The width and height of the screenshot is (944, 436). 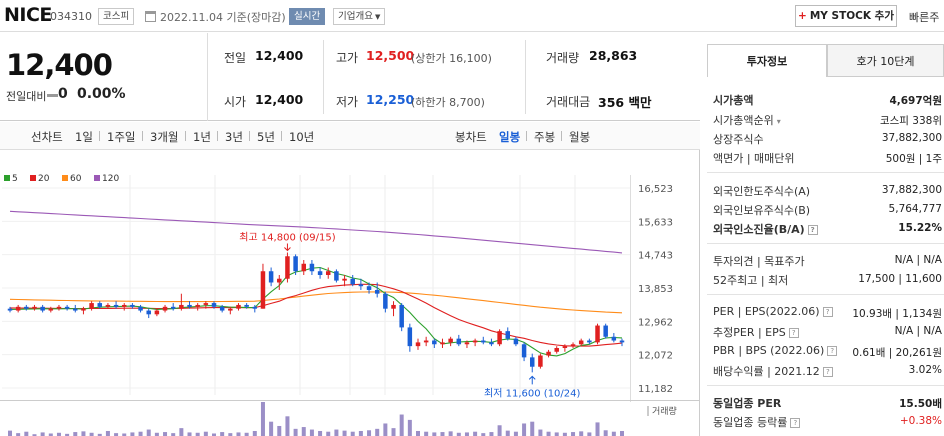 What do you see at coordinates (84, 137) in the screenshot?
I see `period-1d: 1일` at bounding box center [84, 137].